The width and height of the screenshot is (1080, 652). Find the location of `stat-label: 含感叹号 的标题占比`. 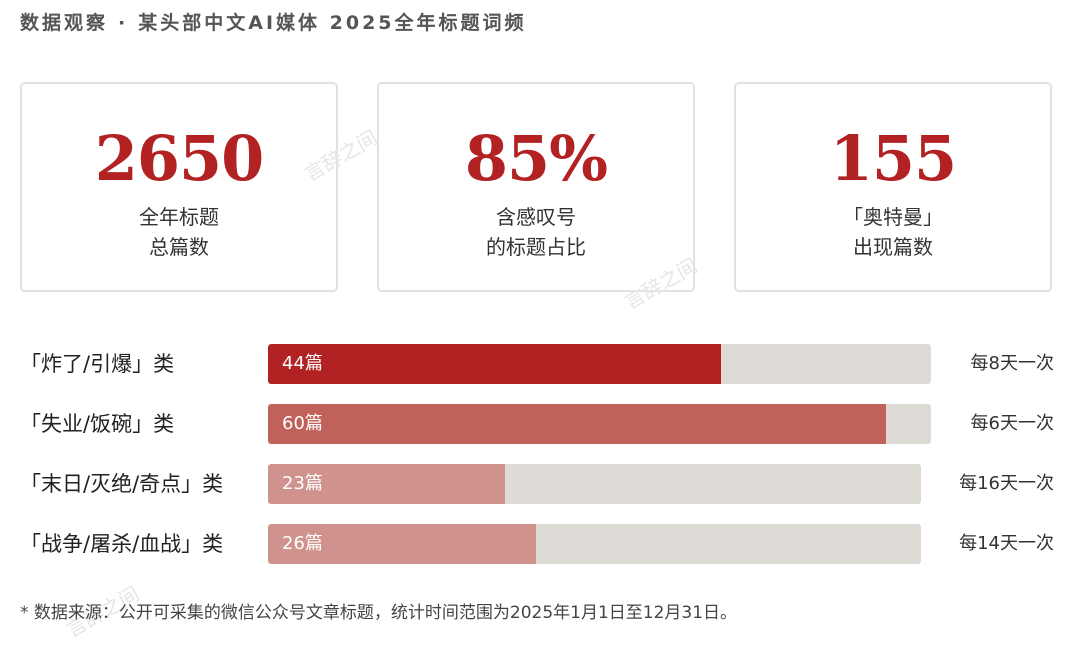

stat-label: 含感叹号 的标题占比 is located at coordinates (536, 232).